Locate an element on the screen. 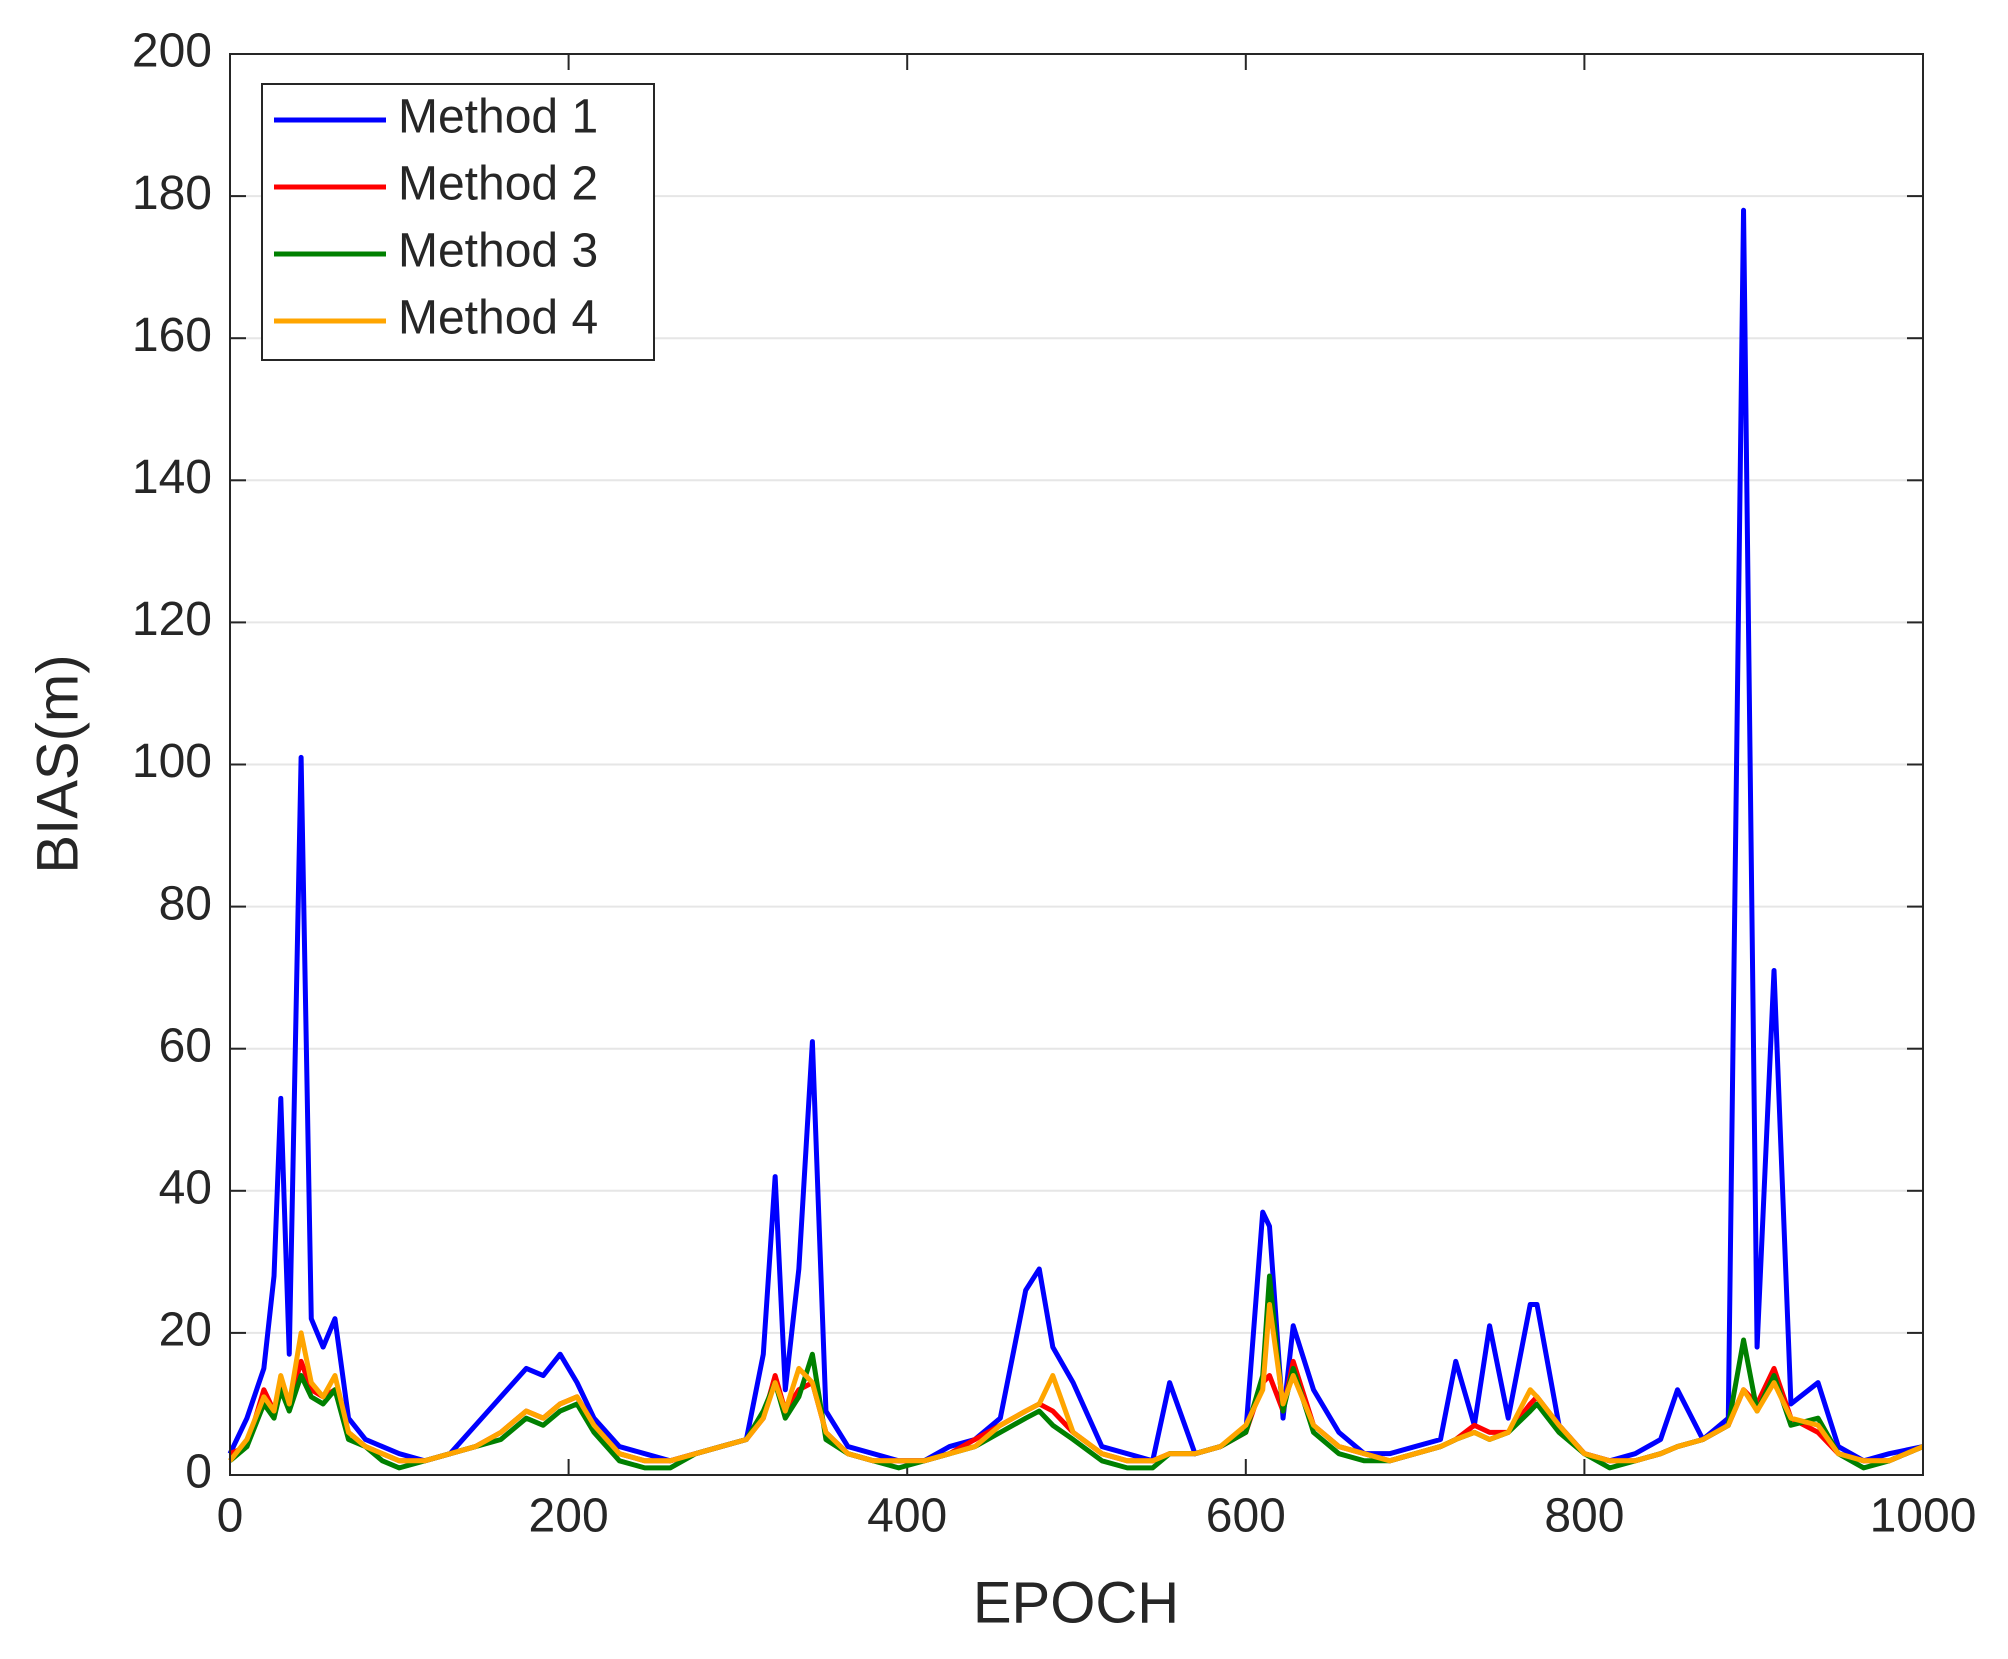 Image resolution: width=2008 pixels, height=1659 pixels. y-tick-label: 200 is located at coordinates (172, 51).